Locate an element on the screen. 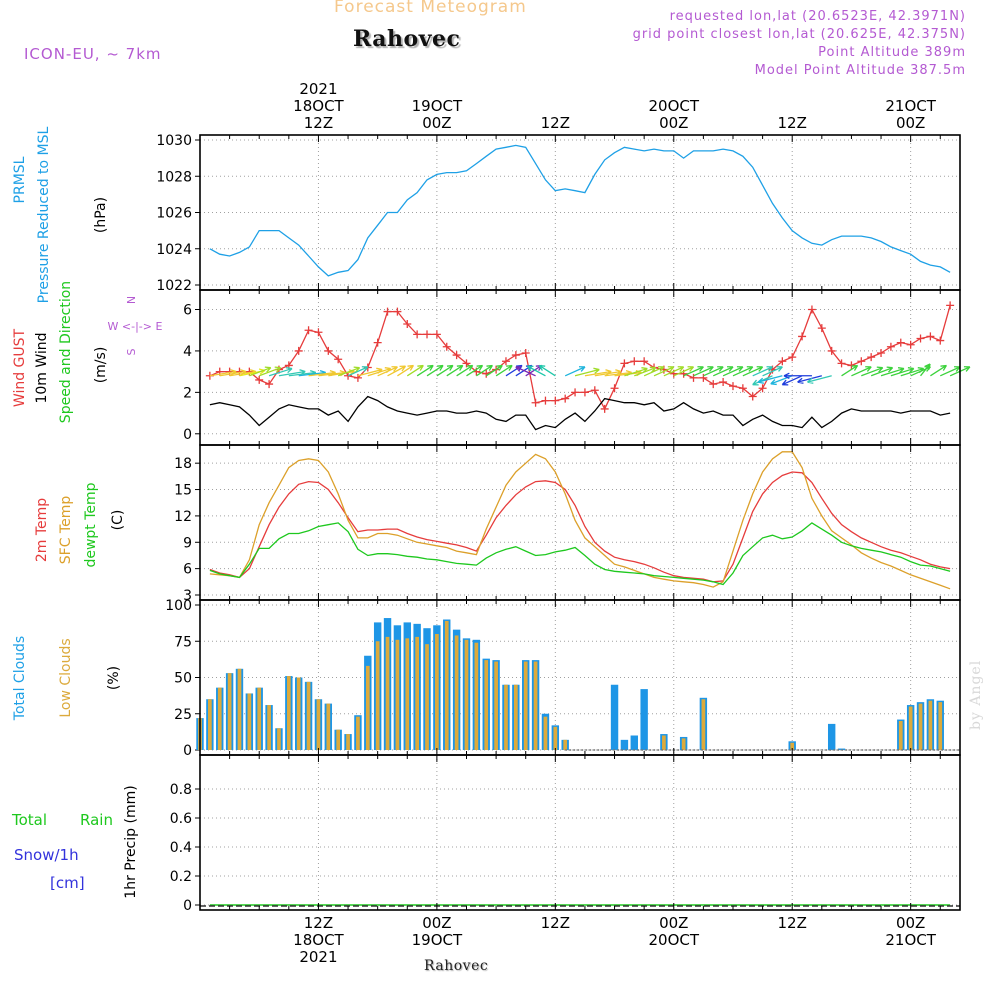  y-tick-label: 12 is located at coordinates (183, 517).